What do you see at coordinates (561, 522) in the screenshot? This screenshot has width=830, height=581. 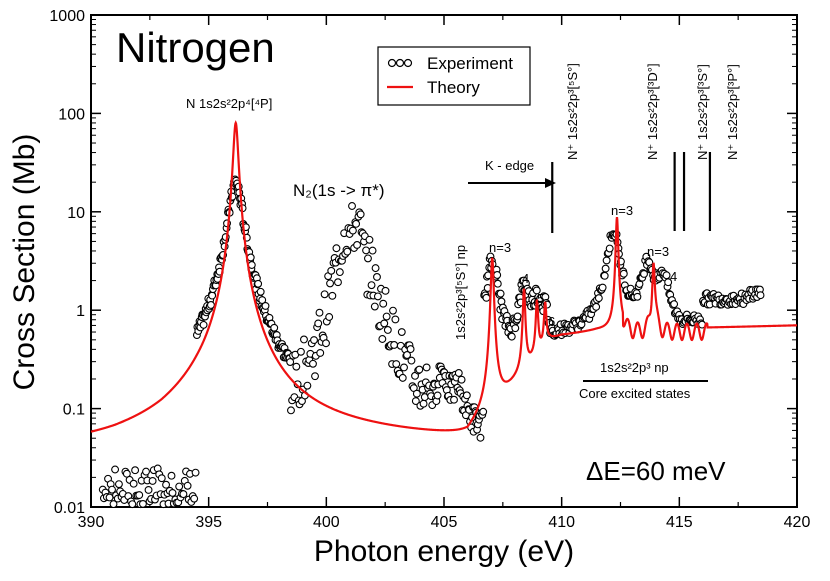 I see `x-tick-label: 410` at bounding box center [561, 522].